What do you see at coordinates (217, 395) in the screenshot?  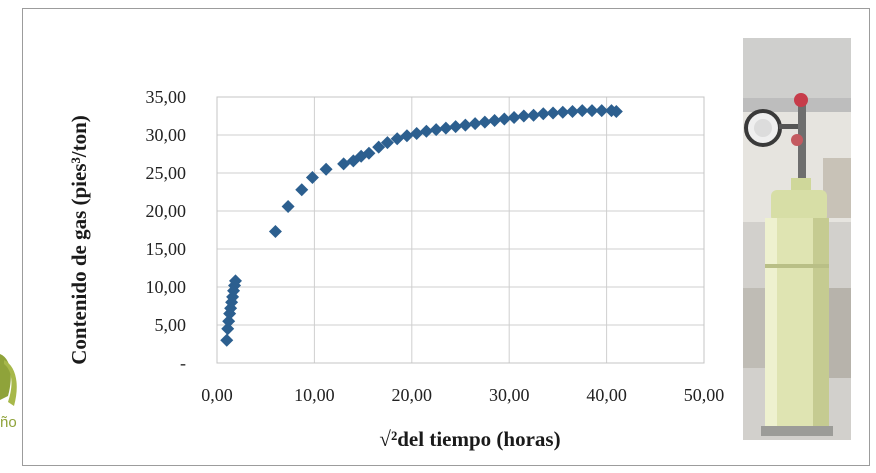 I see `x-tick-label: 0,00` at bounding box center [217, 395].